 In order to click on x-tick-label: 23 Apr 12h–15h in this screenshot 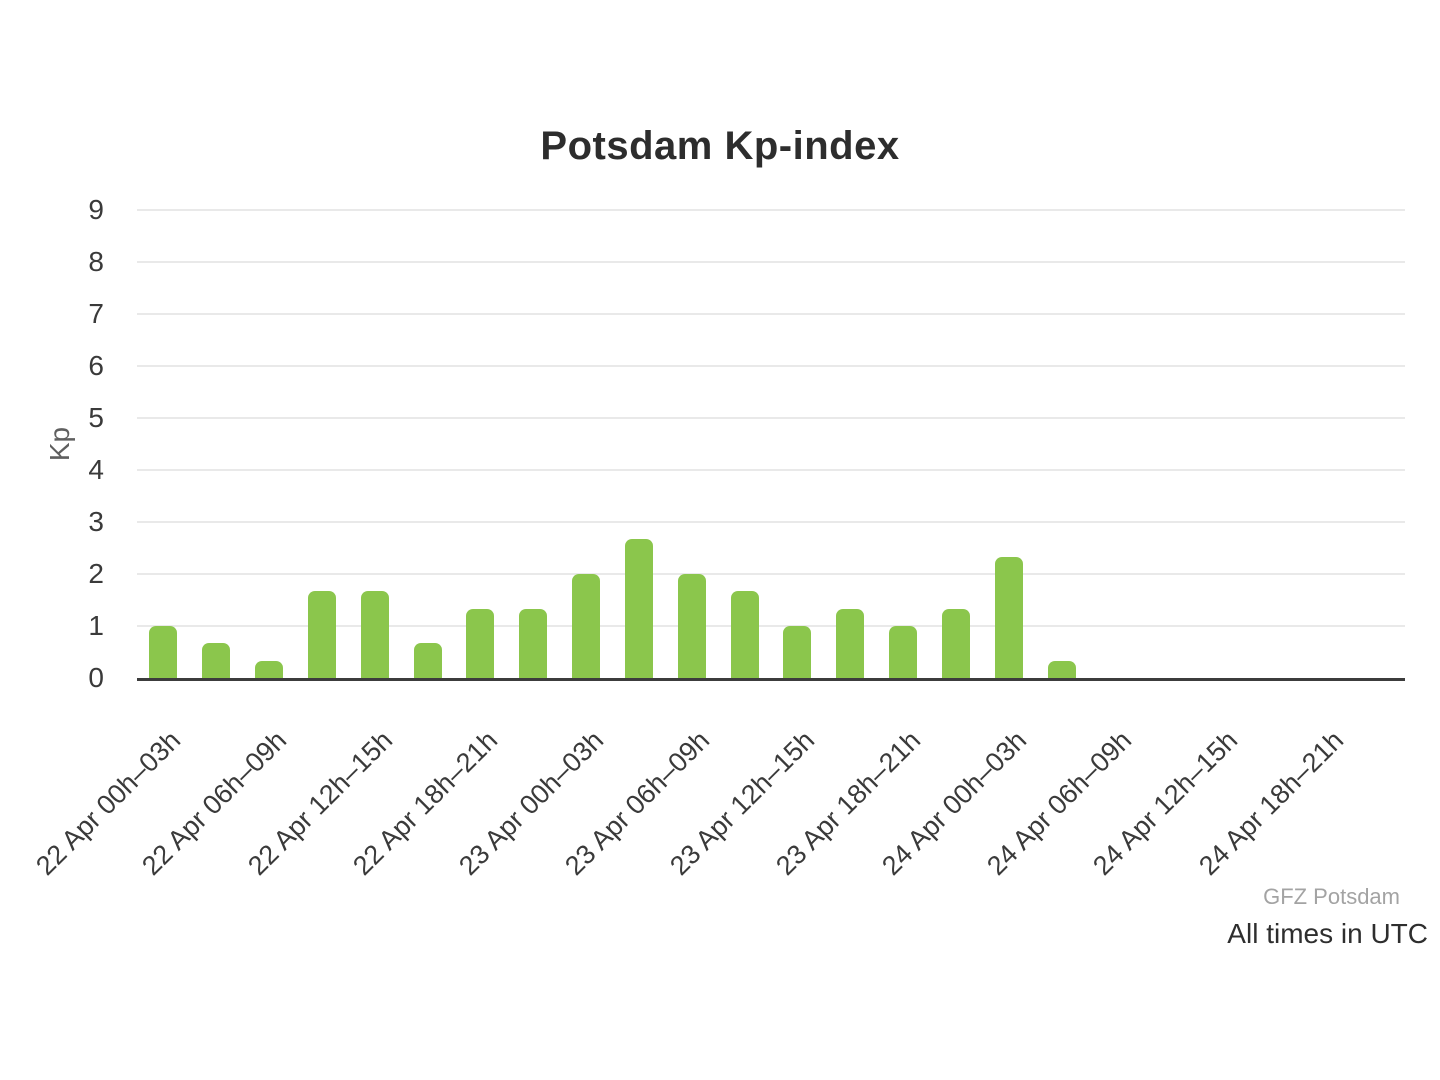, I will do `click(742, 803)`.